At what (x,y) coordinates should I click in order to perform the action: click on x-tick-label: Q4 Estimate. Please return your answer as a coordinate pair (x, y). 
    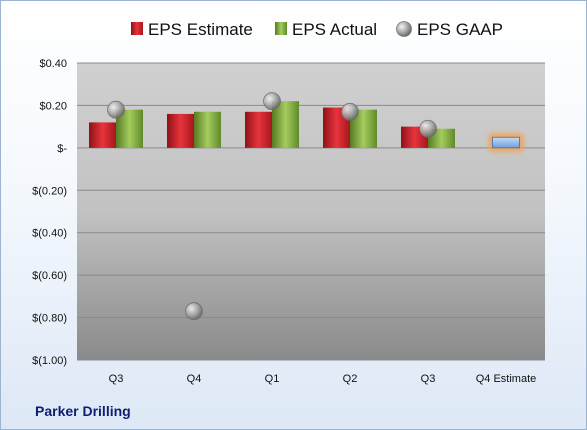
    Looking at the image, I should click on (506, 379).